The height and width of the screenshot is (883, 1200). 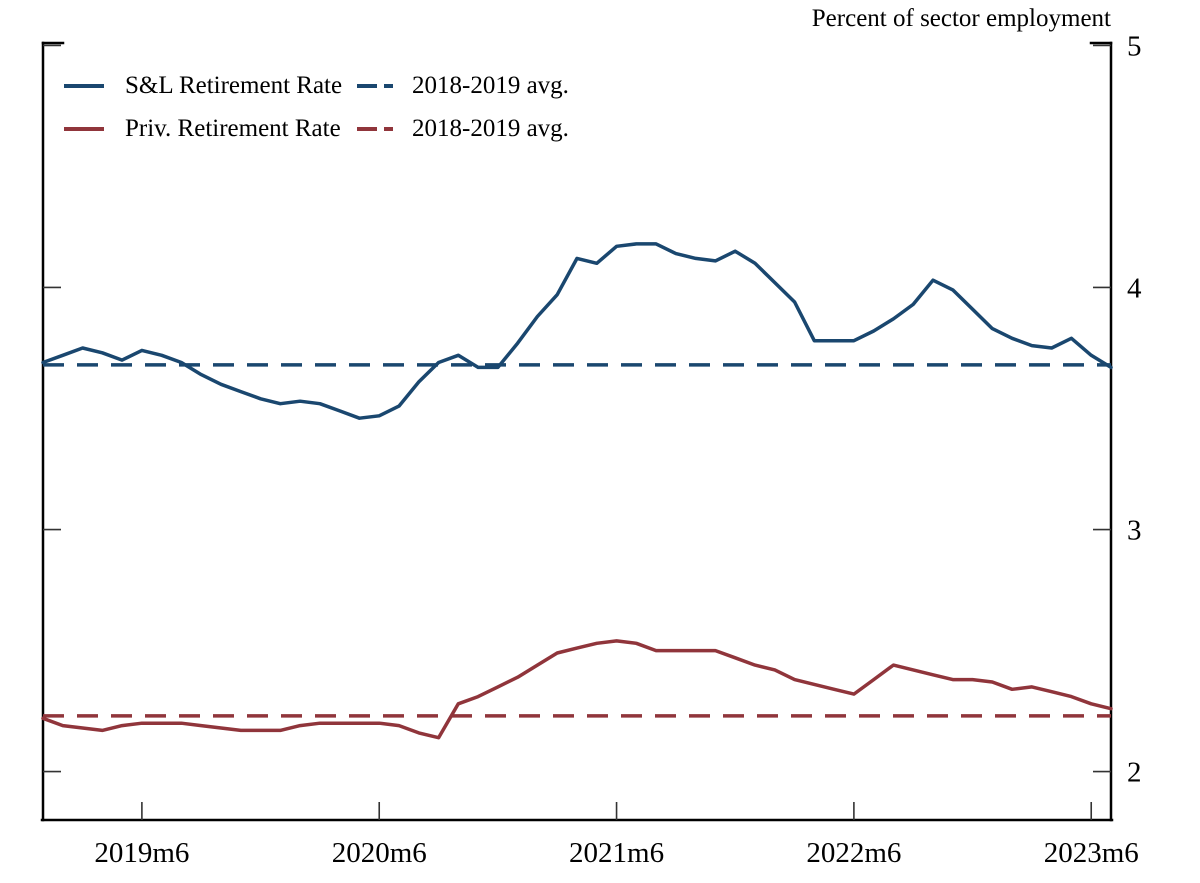 What do you see at coordinates (1134, 773) in the screenshot?
I see `y-tick-label: 2` at bounding box center [1134, 773].